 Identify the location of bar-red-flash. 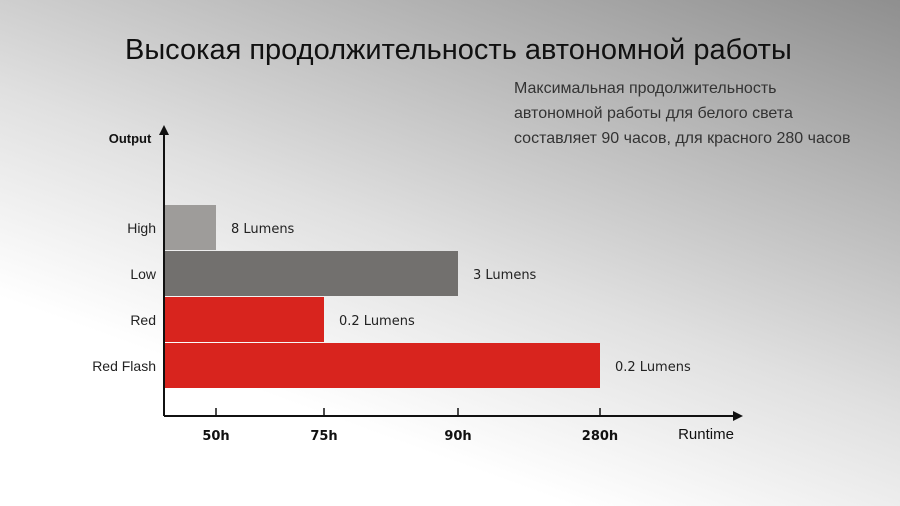
(382, 365).